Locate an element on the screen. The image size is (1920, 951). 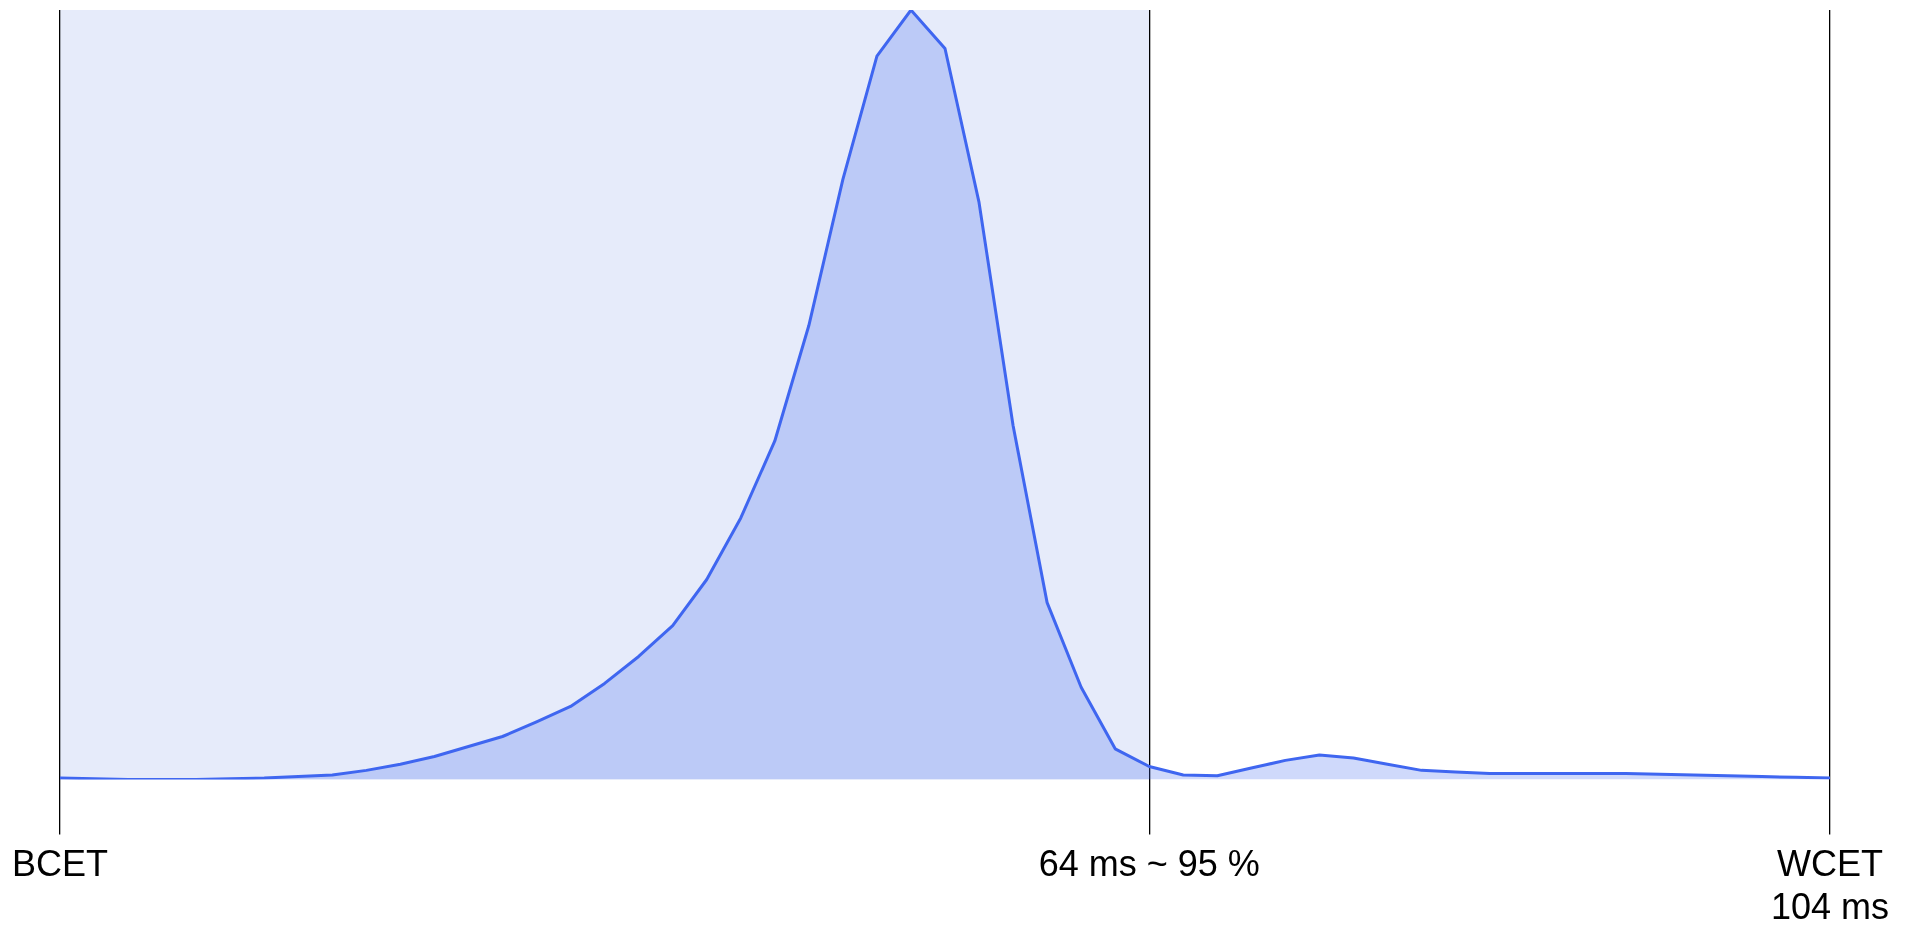
x-tick-label: BCET is located at coordinates (60, 864).